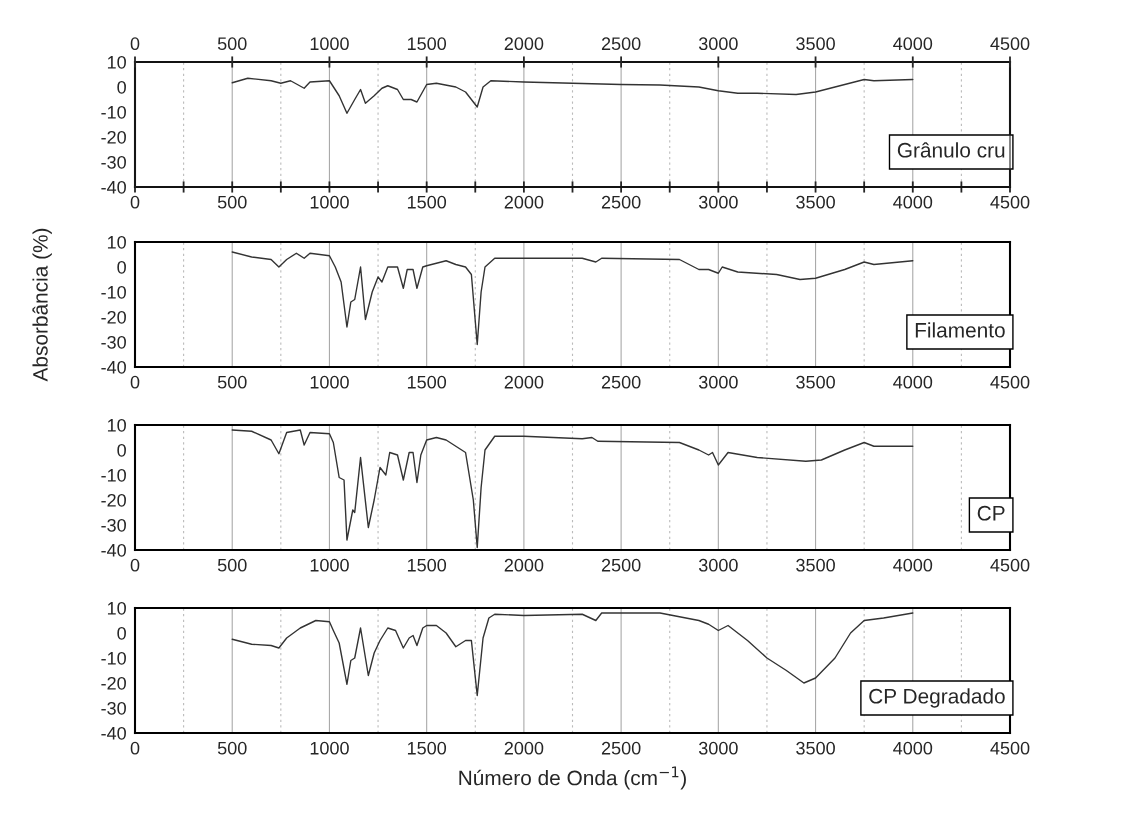 This screenshot has height=820, width=1143. Describe the element at coordinates (951, 150) in the screenshot. I see `text: Grânulo cru` at that location.